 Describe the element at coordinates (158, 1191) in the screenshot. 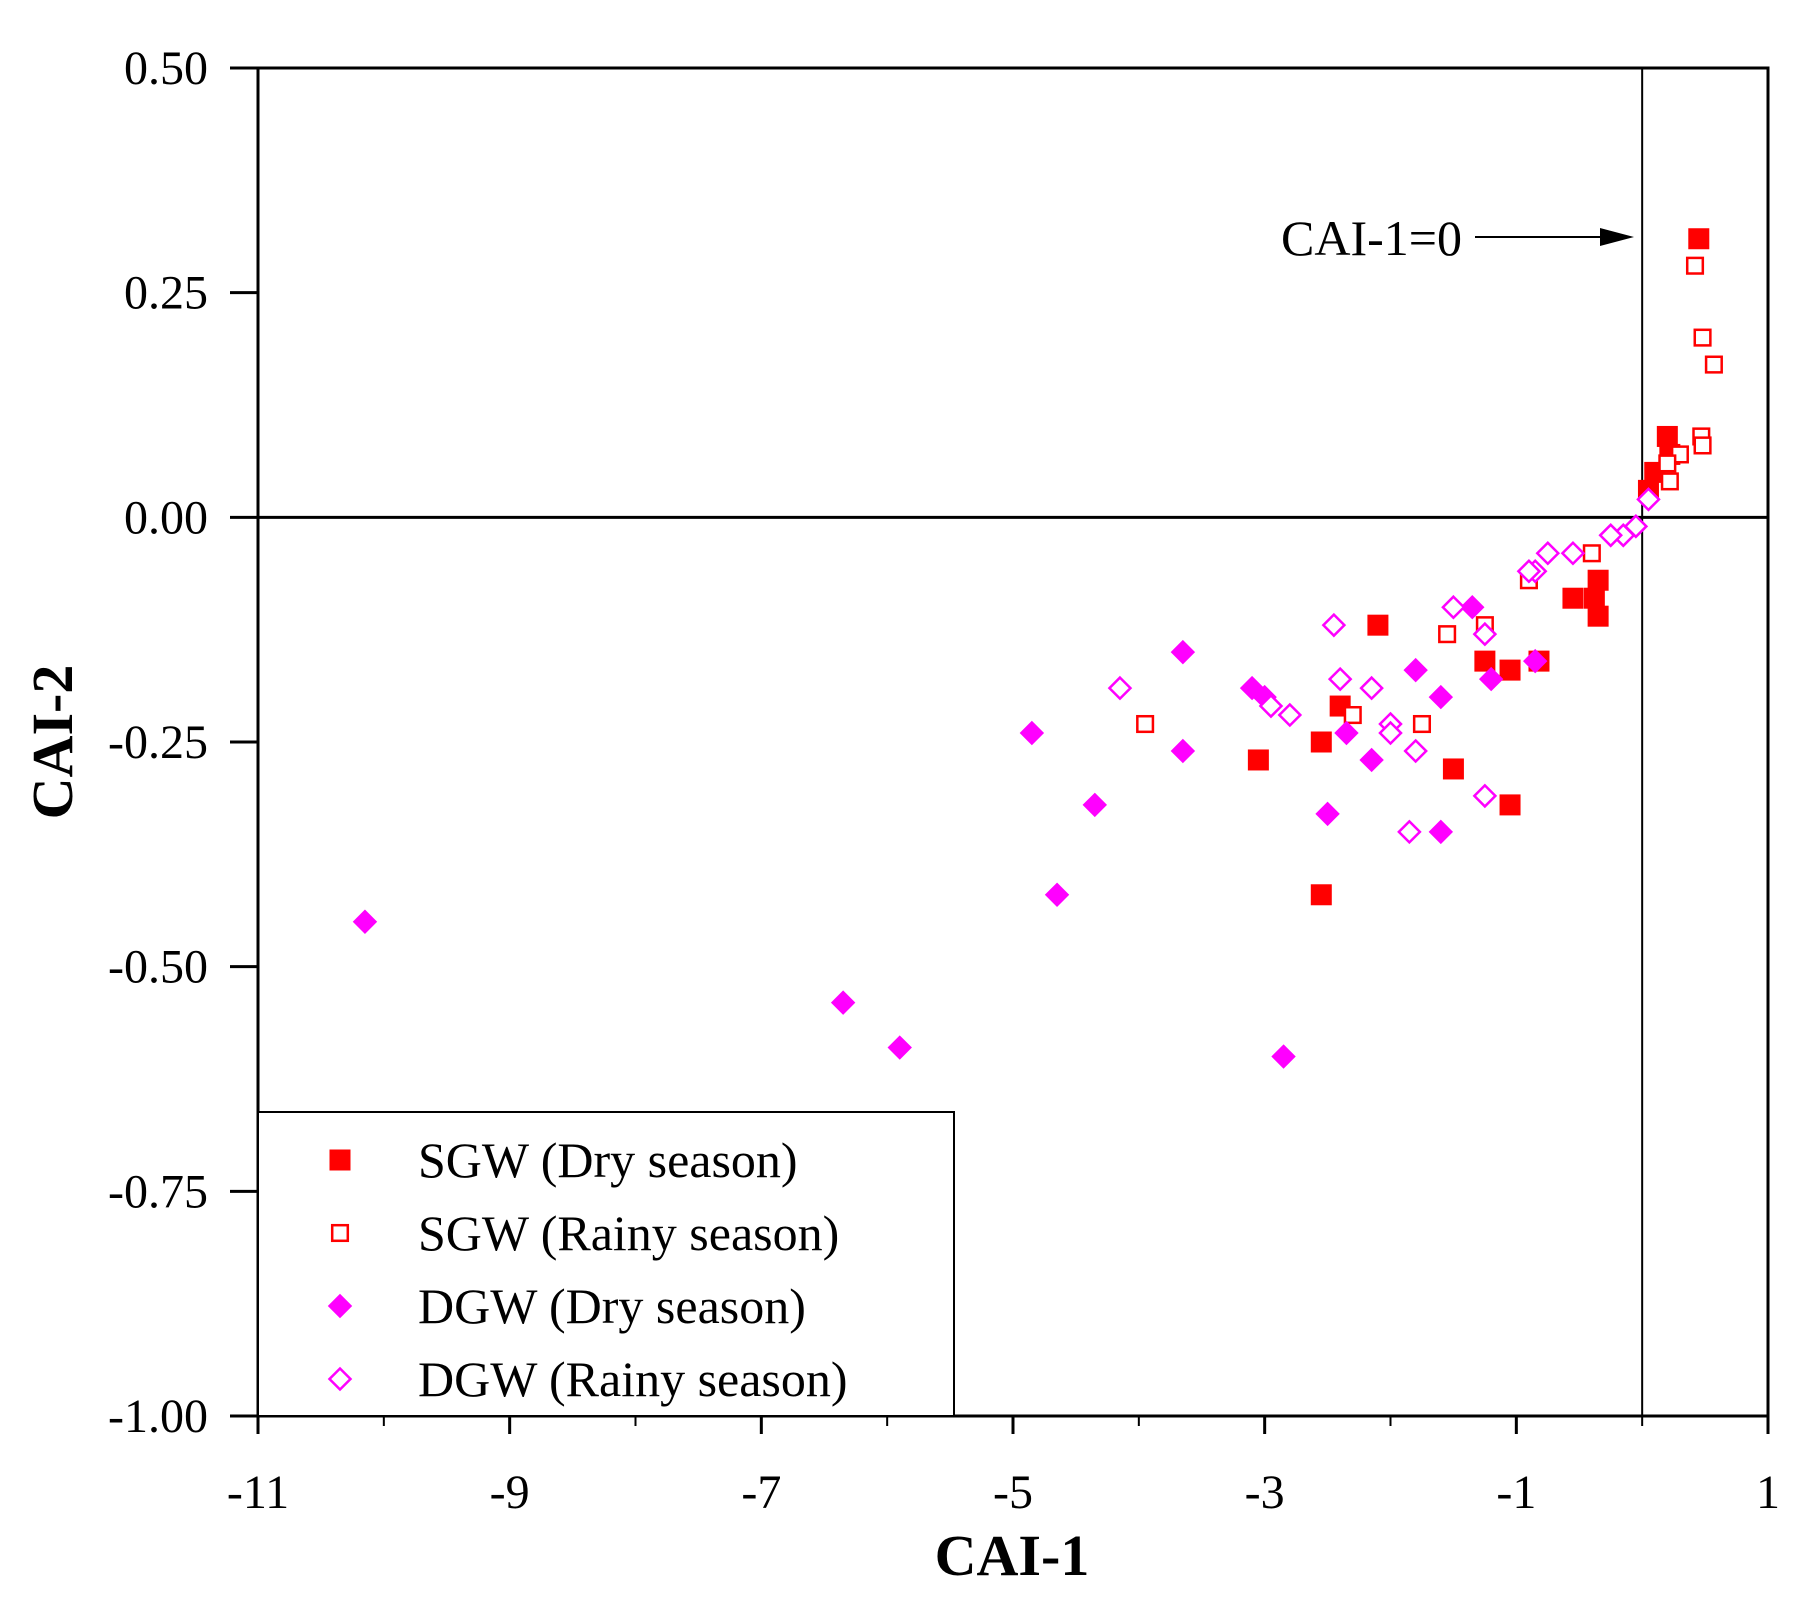

I see `y-tick-label: -0.75` at that location.